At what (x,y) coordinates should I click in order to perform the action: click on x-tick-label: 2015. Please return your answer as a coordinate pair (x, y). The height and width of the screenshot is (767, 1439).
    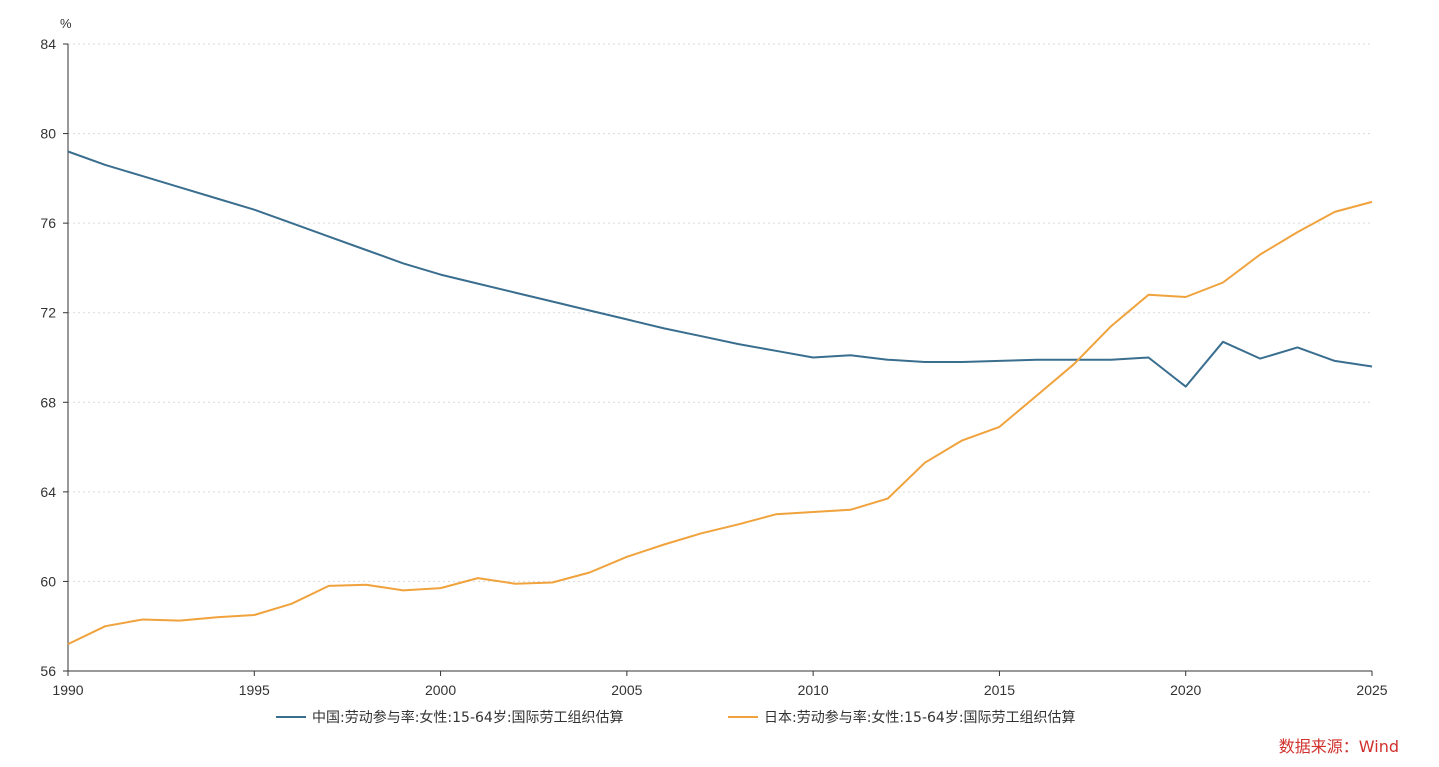
    Looking at the image, I should click on (999, 690).